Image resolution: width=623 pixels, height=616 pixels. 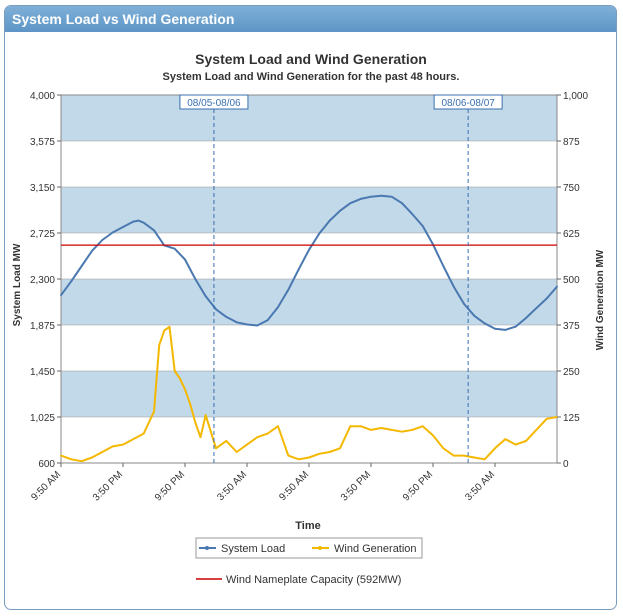 What do you see at coordinates (42, 142) in the screenshot?
I see `y-left-tick-label: 3,575` at bounding box center [42, 142].